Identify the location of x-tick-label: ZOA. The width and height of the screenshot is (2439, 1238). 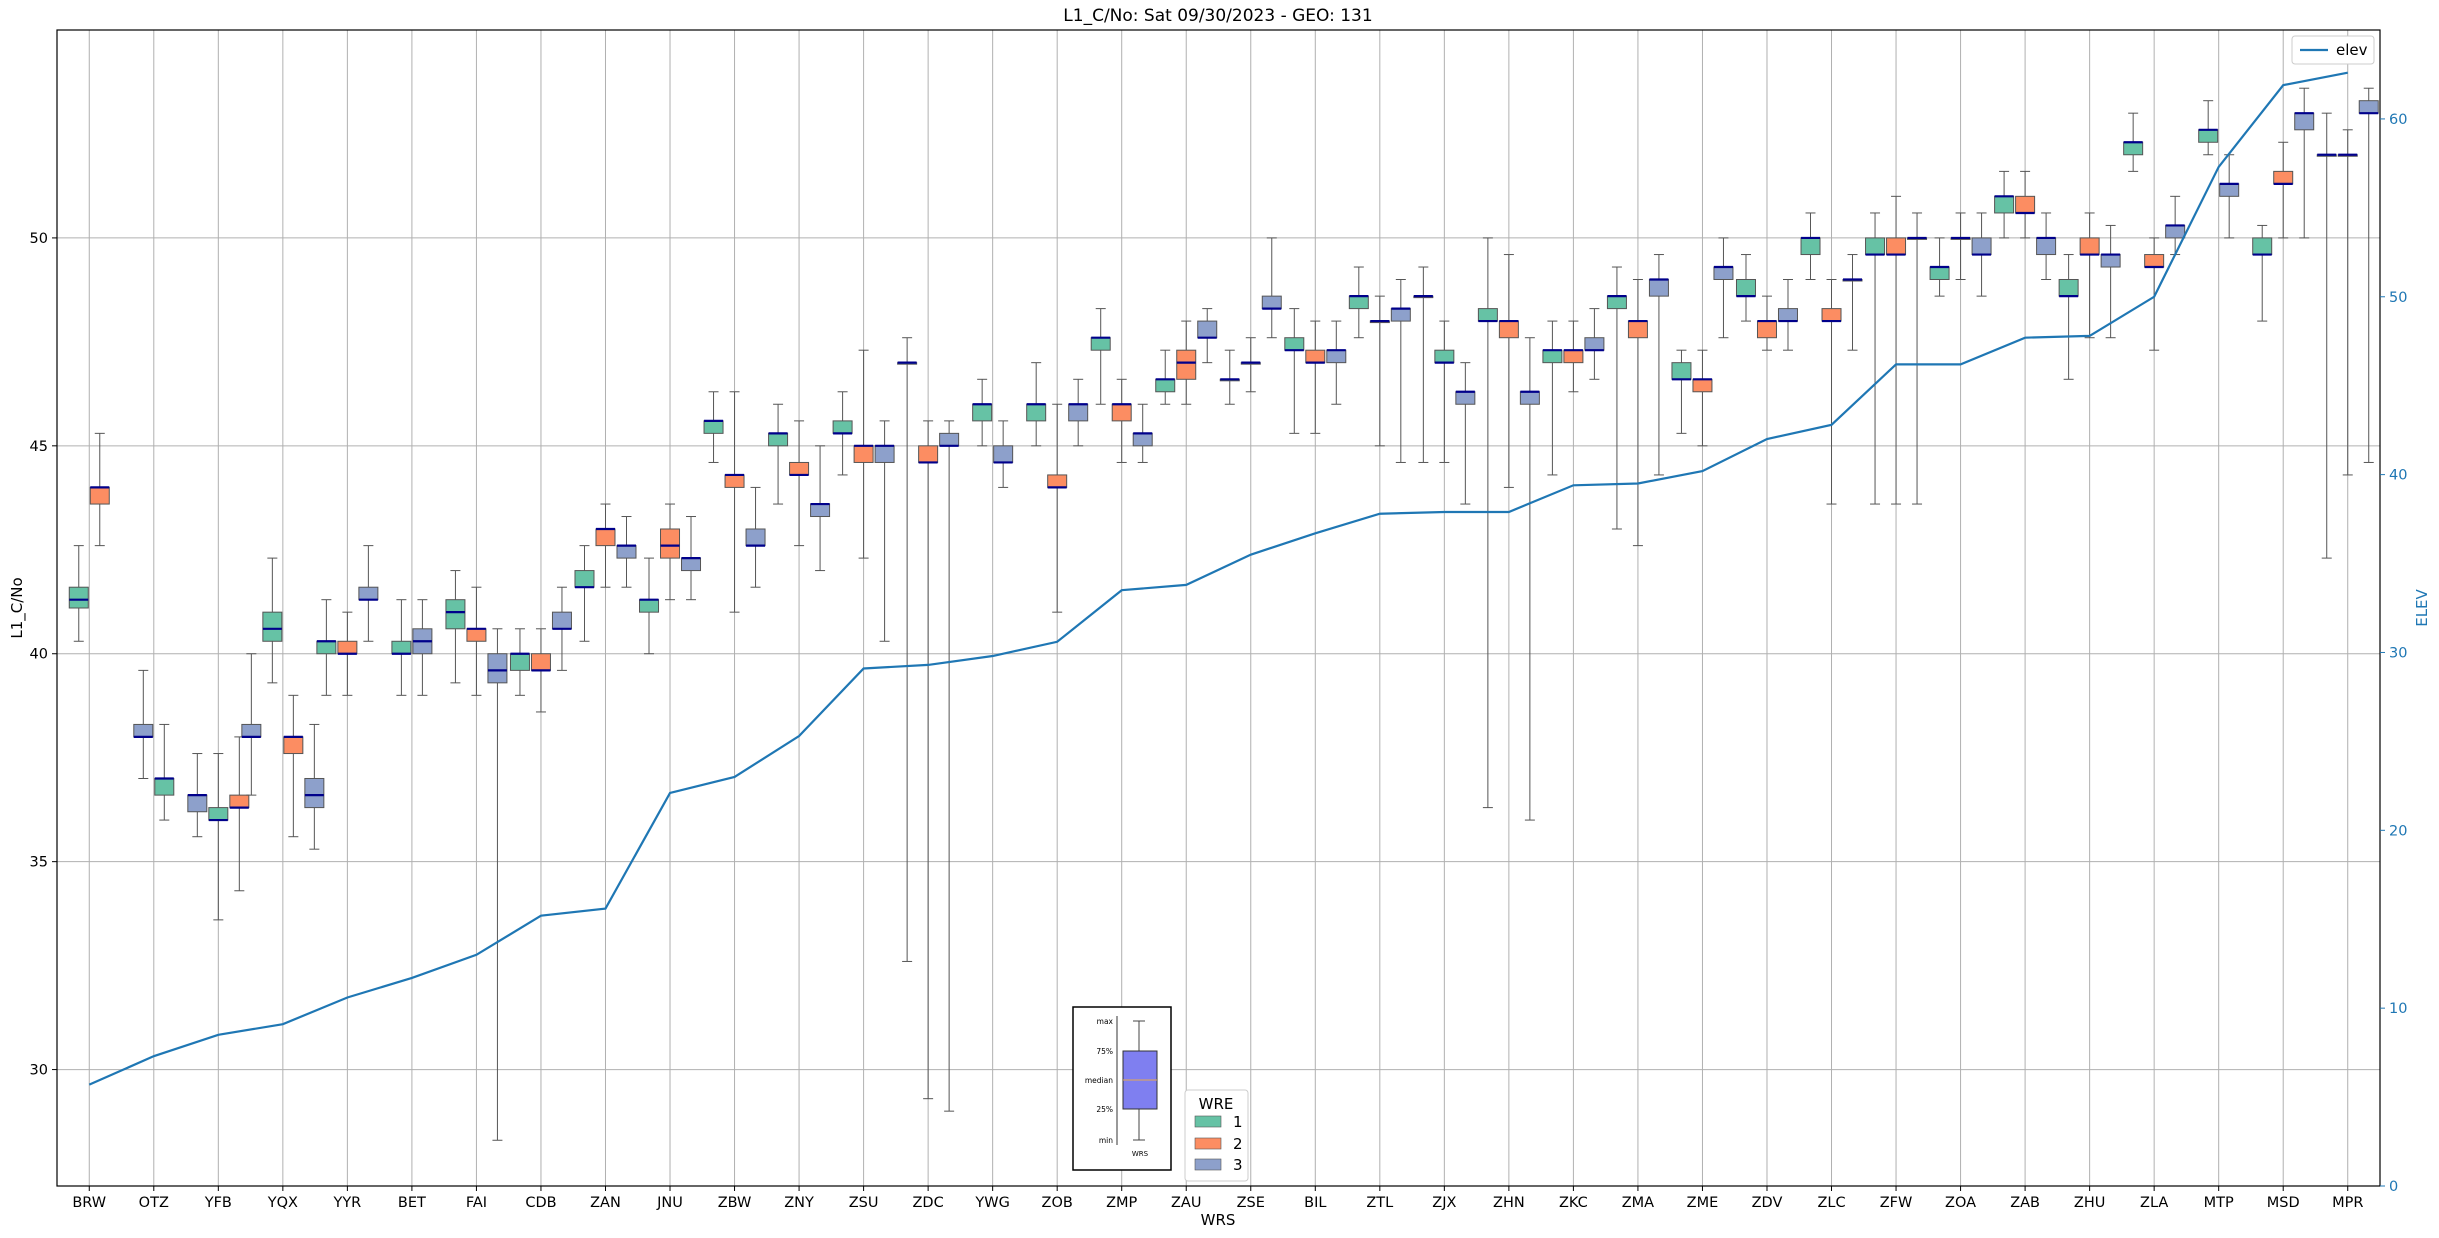
(1960, 1203).